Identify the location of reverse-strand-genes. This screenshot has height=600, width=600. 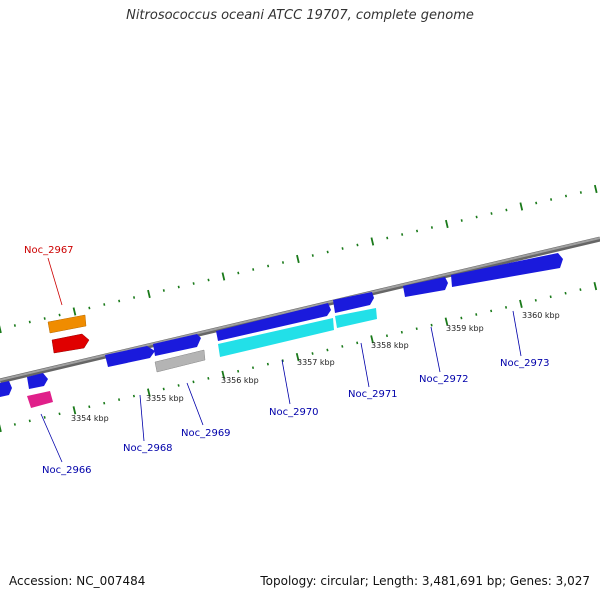
(202, 358).